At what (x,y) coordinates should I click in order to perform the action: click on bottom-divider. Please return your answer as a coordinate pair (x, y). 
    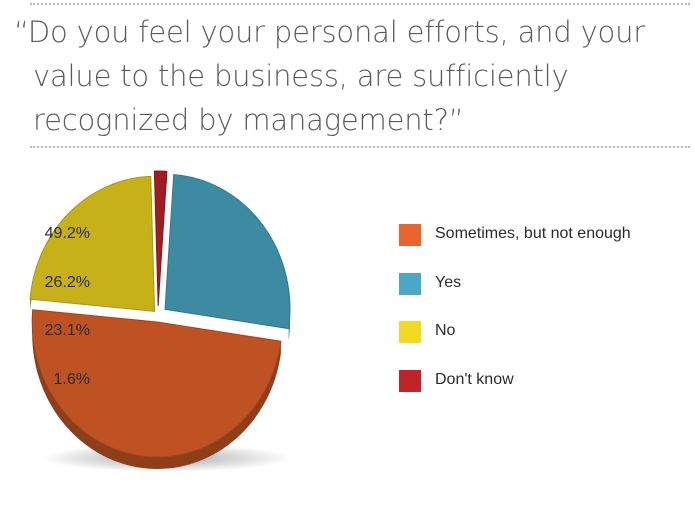
    Looking at the image, I should click on (360, 147).